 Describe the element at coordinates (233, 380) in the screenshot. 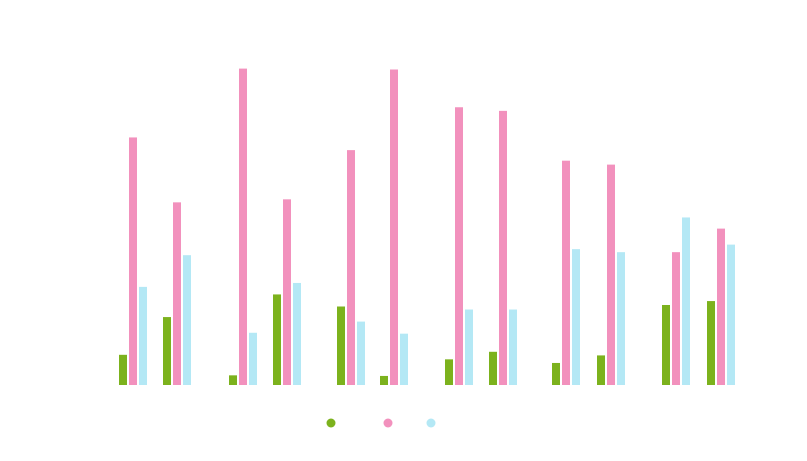

I see `bar-series1-cat3` at that location.